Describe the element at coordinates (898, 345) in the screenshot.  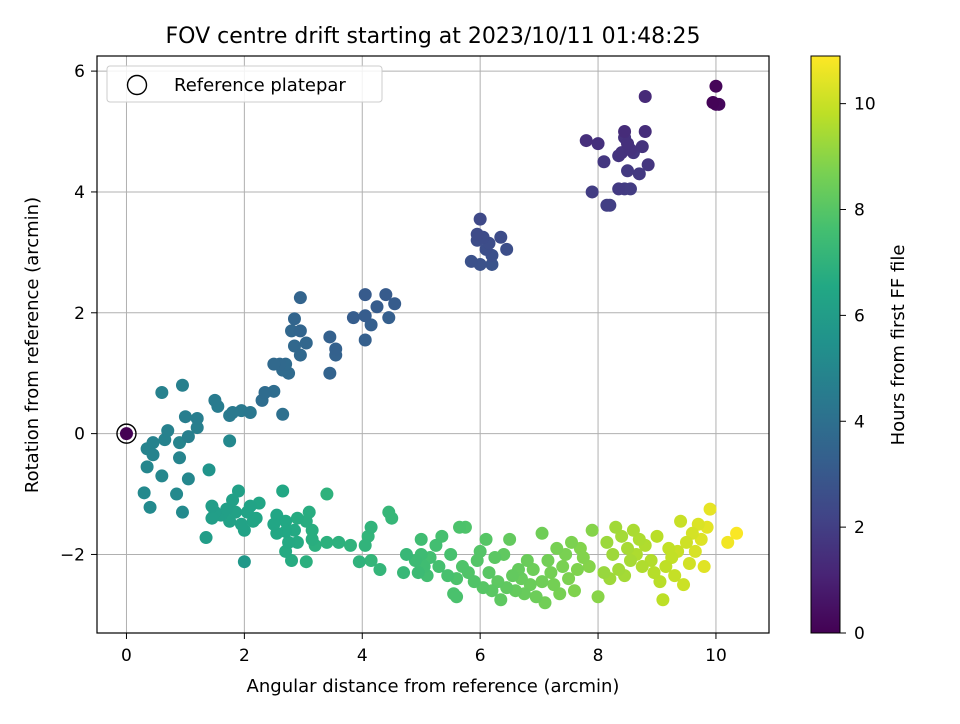
I see `colorbar-label: Hours from first FF file` at that location.